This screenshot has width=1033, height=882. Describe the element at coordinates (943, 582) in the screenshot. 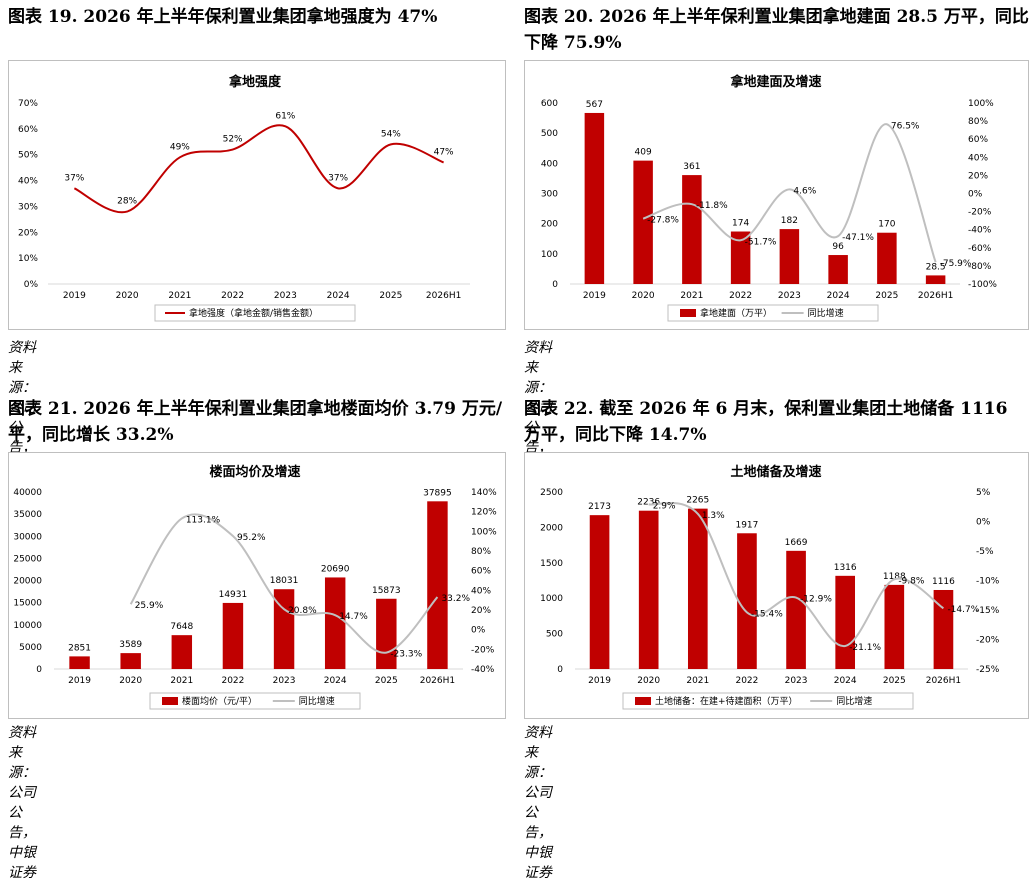

I see `bar-value-label: 1116` at that location.